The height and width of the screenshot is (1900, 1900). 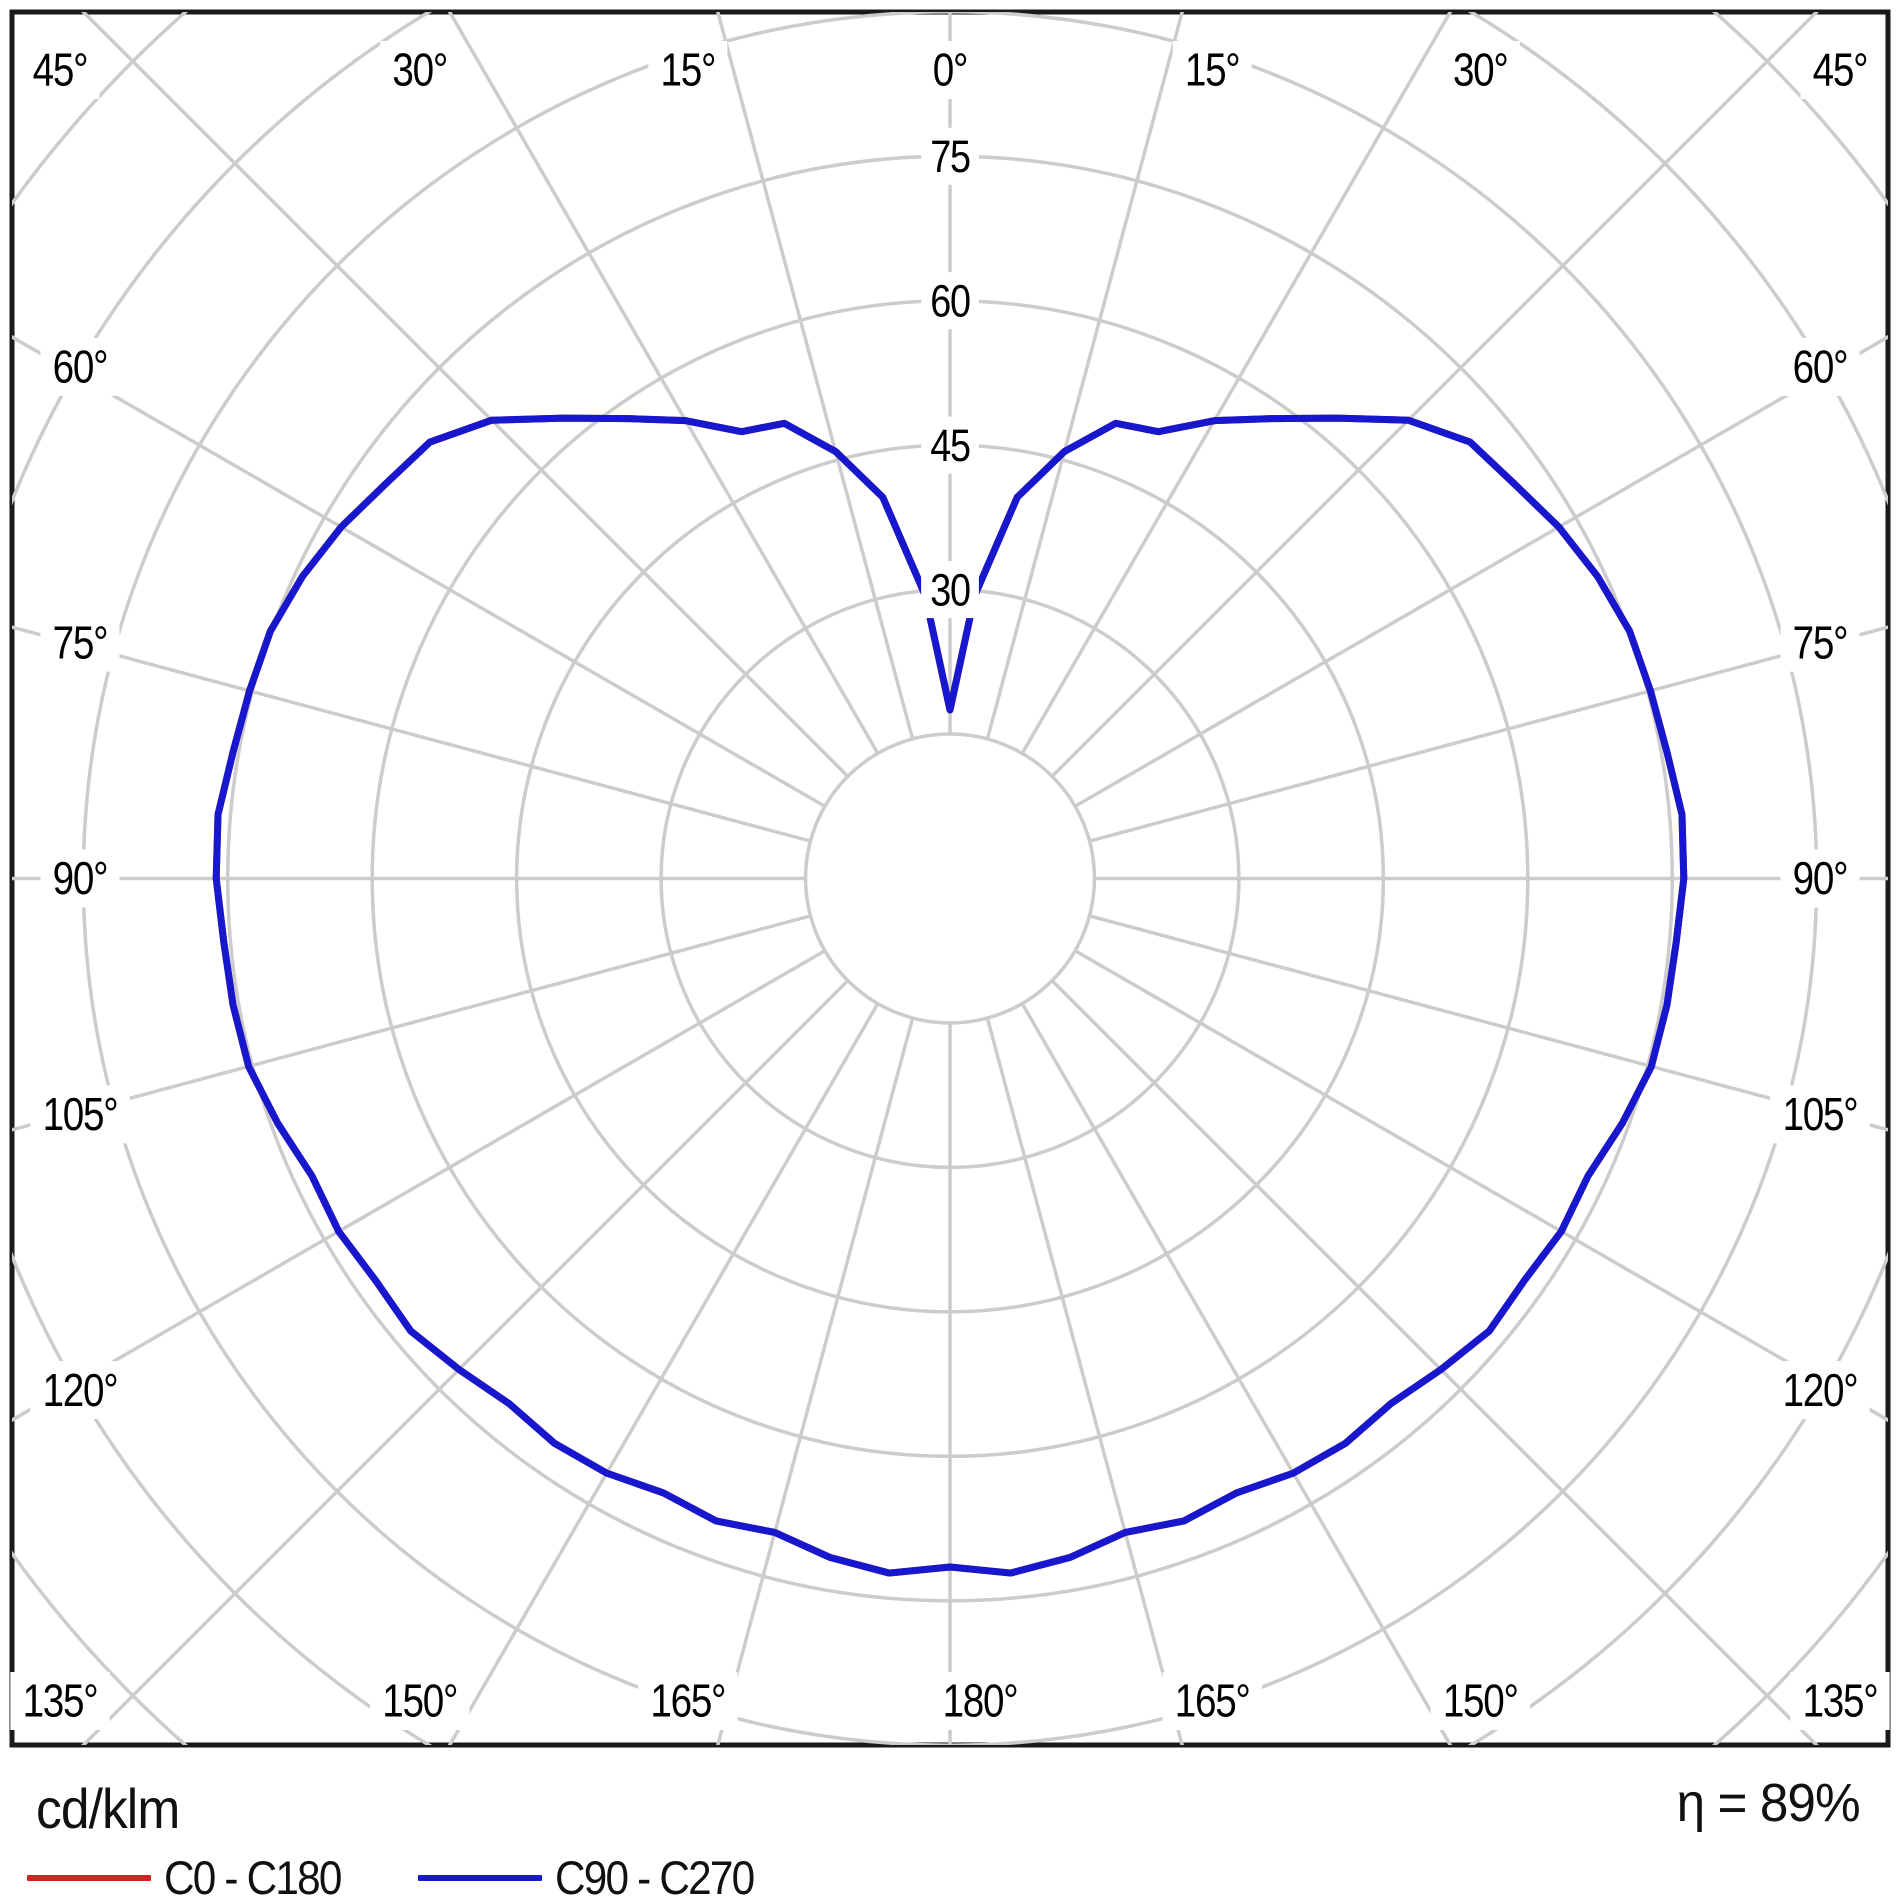 I want to click on angle-label-left-150-text: 150°, so click(x=419, y=1701).